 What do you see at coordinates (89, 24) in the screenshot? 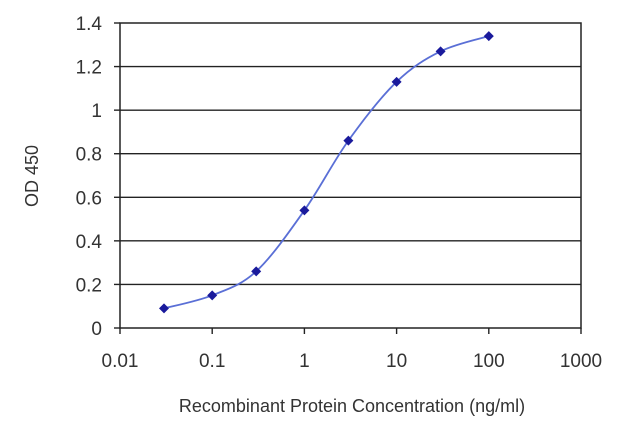
I see `y-tick-label: 1.4` at bounding box center [89, 24].